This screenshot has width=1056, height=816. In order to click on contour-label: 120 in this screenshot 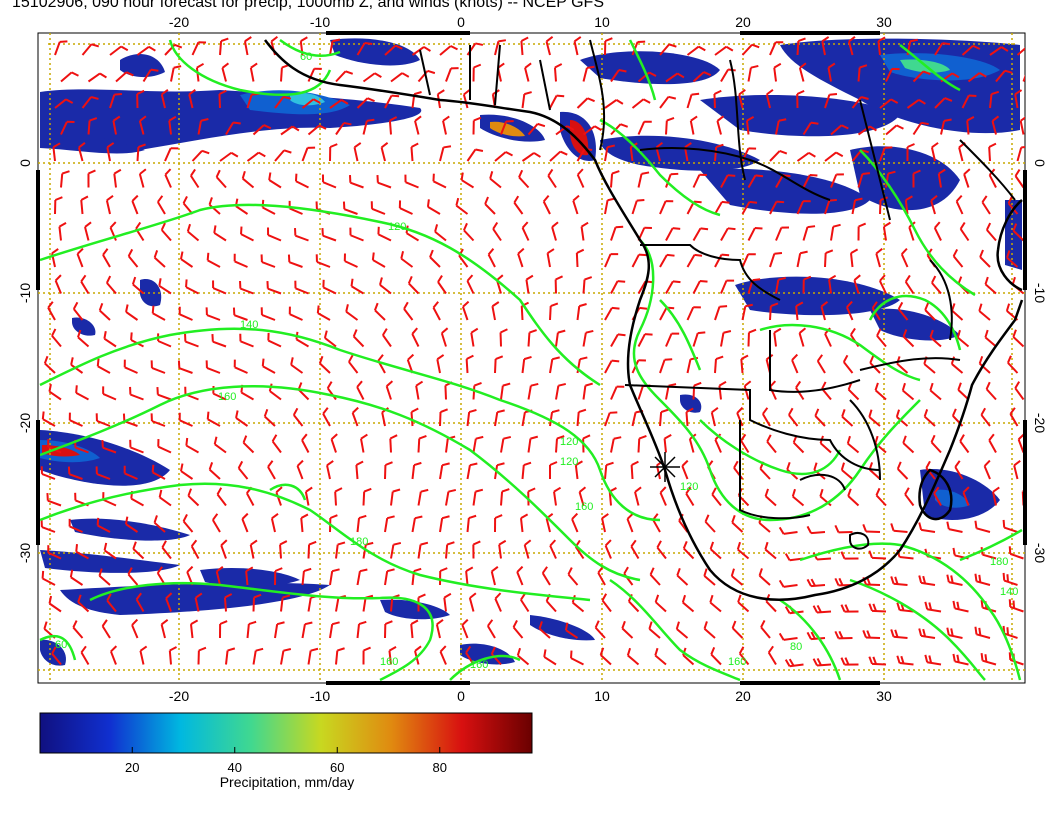, I will do `click(569, 442)`.